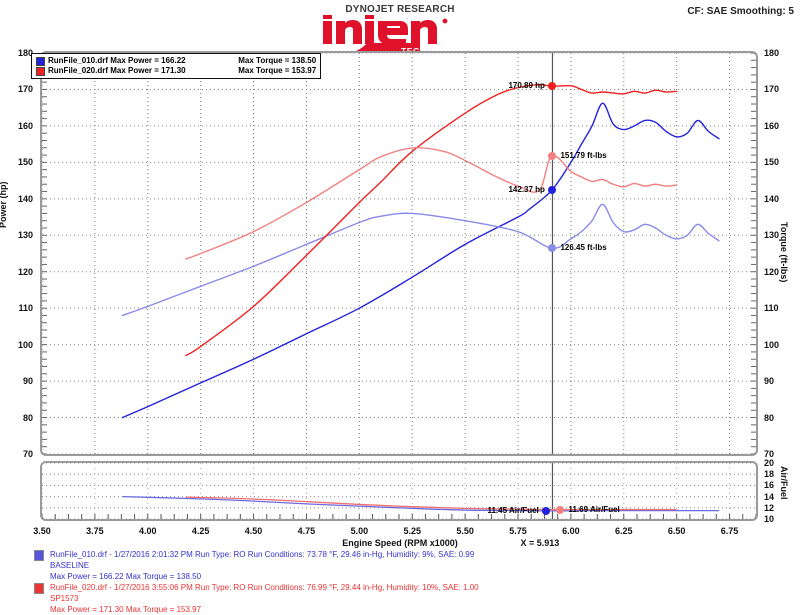 This screenshot has width=800, height=615. Describe the element at coordinates (769, 381) in the screenshot. I see `y-tick-label-right: 90` at that location.